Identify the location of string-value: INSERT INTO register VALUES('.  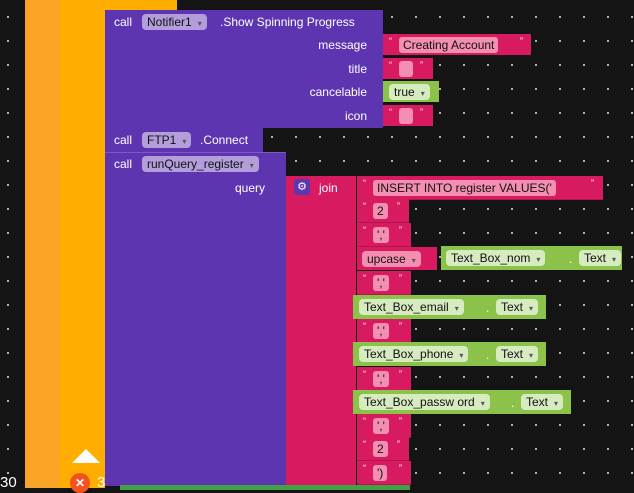
(464, 188).